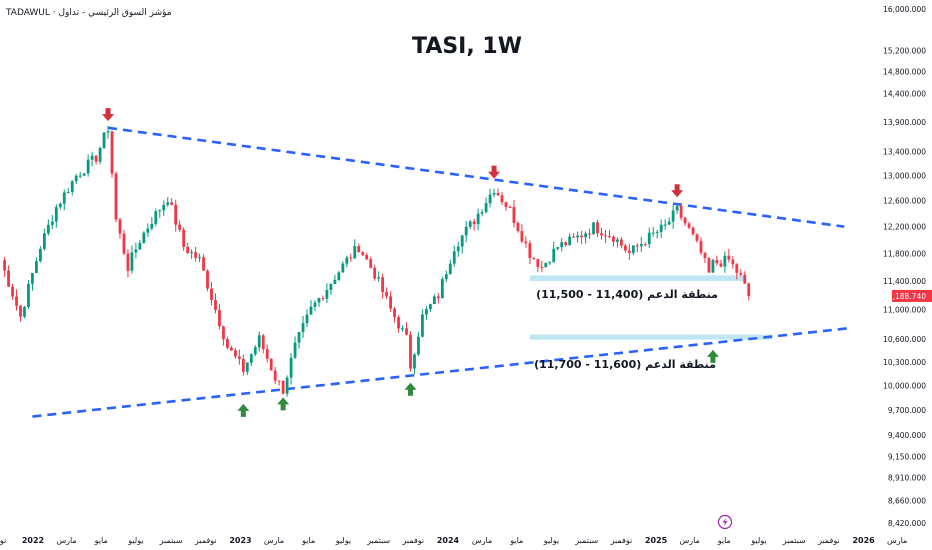 The height and width of the screenshot is (550, 932). What do you see at coordinates (3, 540) in the screenshot?
I see `x-tick-label: نو` at bounding box center [3, 540].